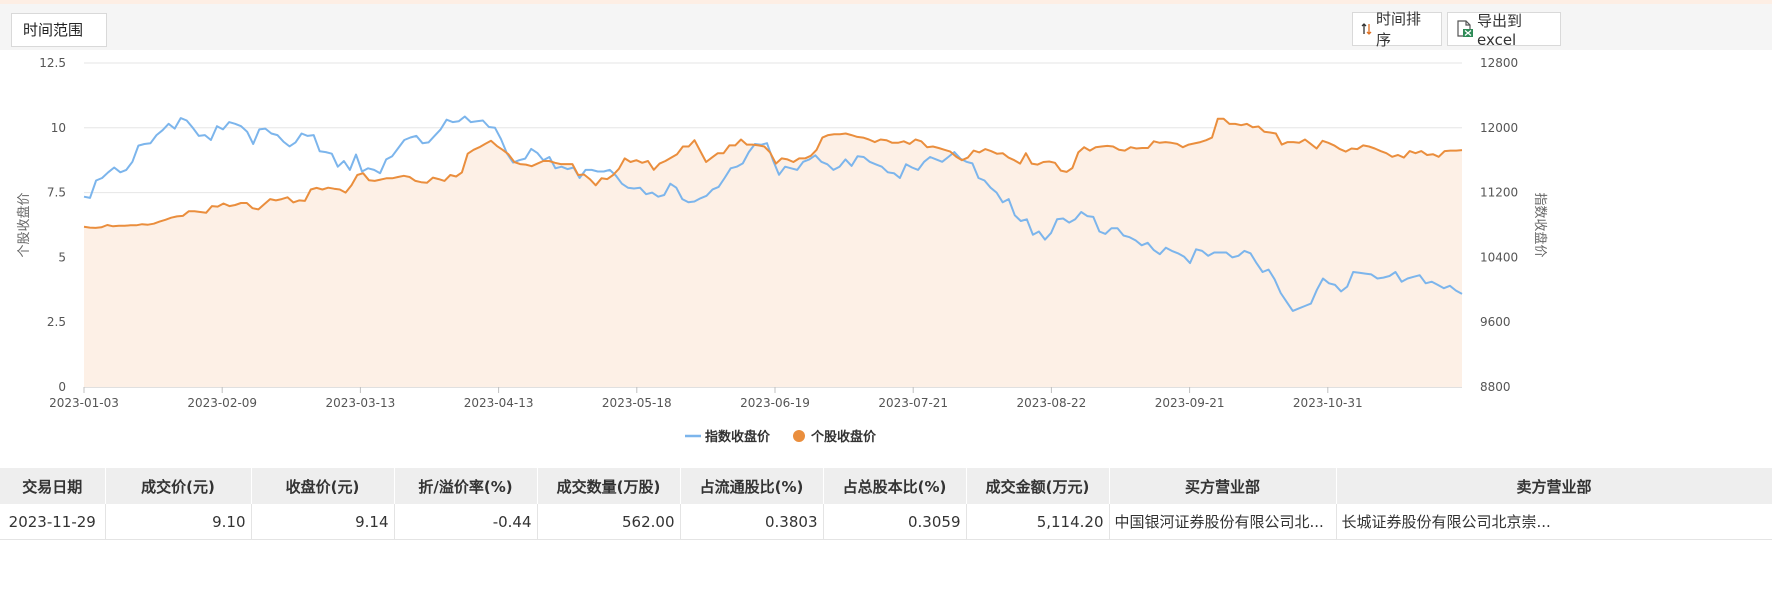  Describe the element at coordinates (62, 257) in the screenshot. I see `left-axis-tick-label: 5` at that location.